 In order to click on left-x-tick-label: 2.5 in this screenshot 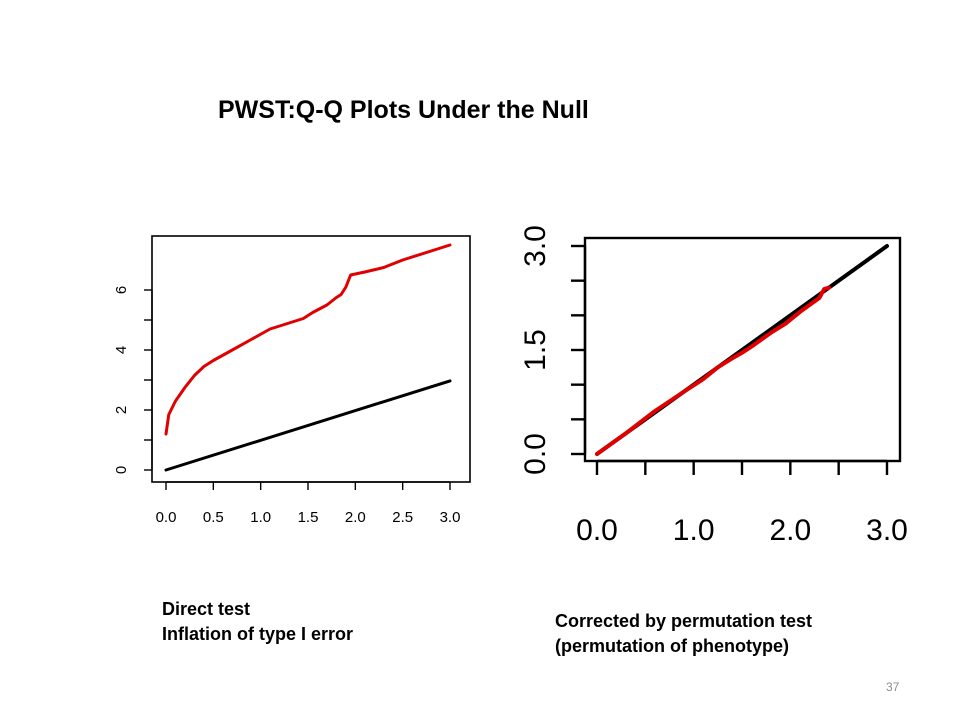, I will do `click(402, 517)`.